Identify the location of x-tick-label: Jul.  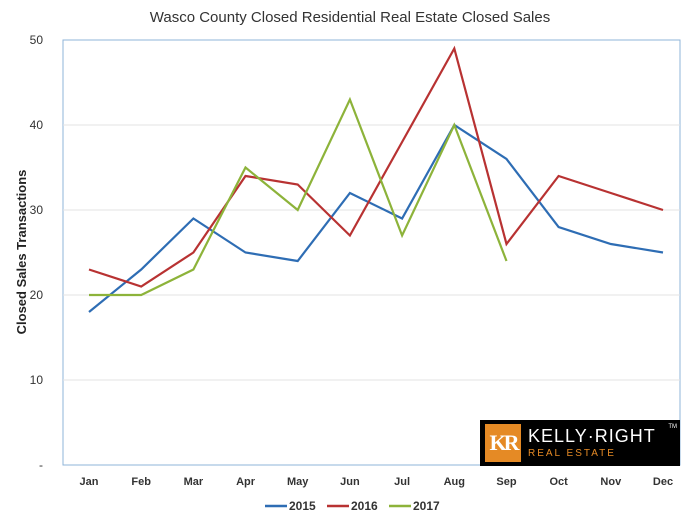
(402, 482).